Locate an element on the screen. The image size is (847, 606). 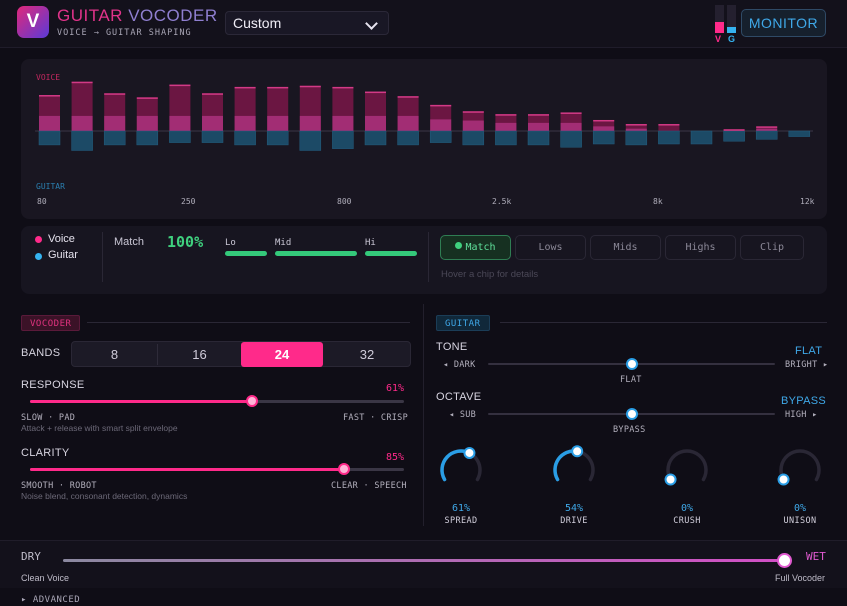
frequency-tick-label: 2.5k is located at coordinates (501, 201).